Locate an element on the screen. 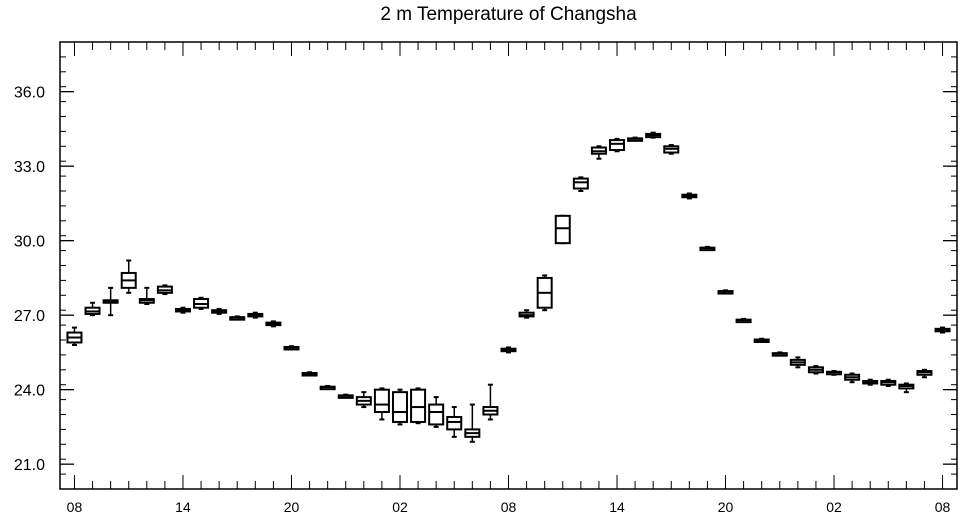 This screenshot has height=520, width=964. chart-title: 2 m Temperature of Changsha is located at coordinates (508, 14).